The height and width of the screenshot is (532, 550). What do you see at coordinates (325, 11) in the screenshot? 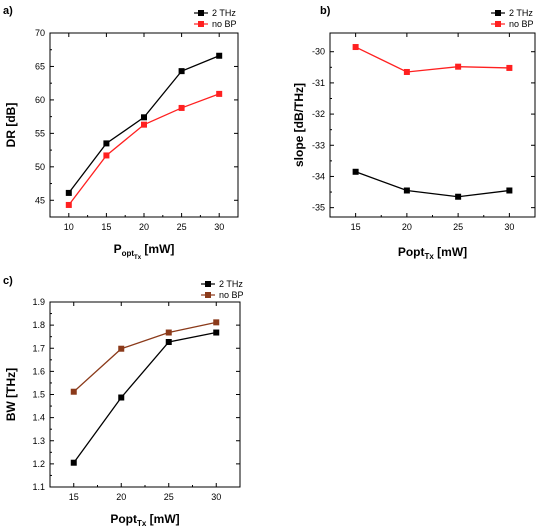
I see `panel-label: b)` at bounding box center [325, 11].